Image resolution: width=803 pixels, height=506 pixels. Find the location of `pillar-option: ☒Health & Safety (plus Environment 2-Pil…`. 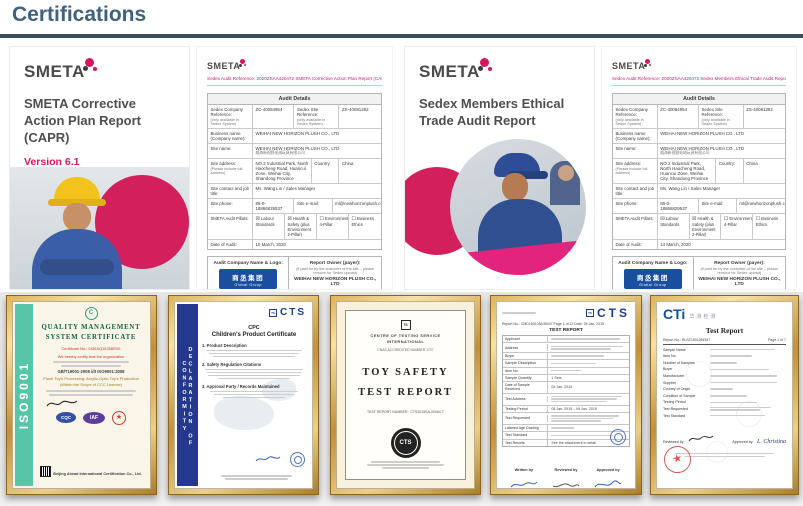

pillar-option: ☒Health & Safety (plus Environment 2-Pil… is located at coordinates (301, 226).